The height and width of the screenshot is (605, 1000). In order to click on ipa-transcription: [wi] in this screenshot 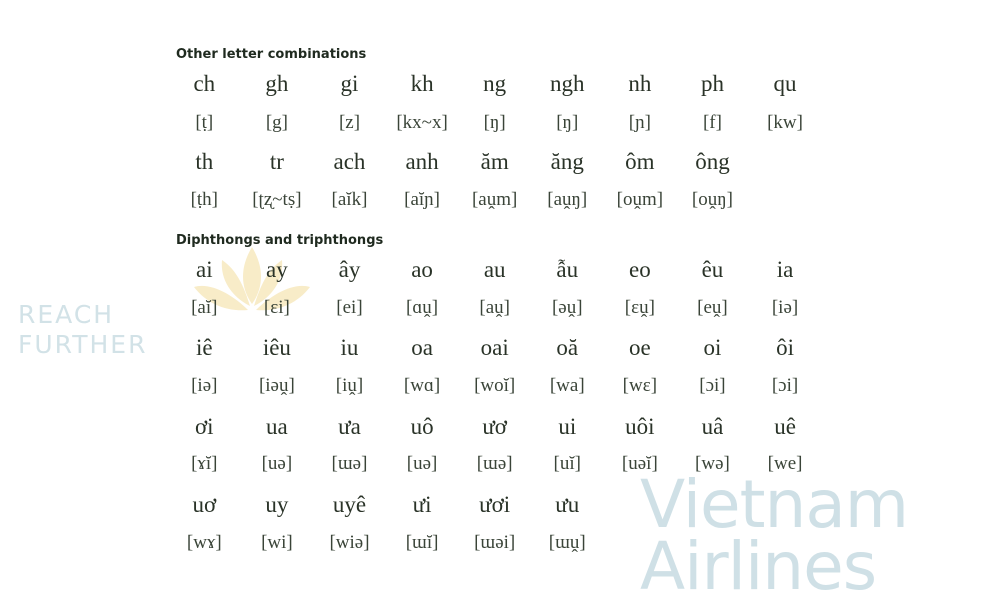, I will do `click(277, 542)`.